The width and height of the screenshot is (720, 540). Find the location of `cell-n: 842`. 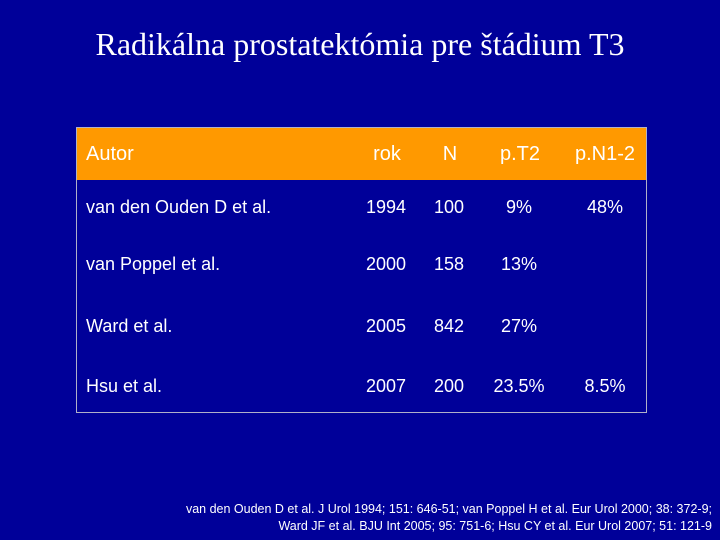

cell-n: 842 is located at coordinates (449, 326).